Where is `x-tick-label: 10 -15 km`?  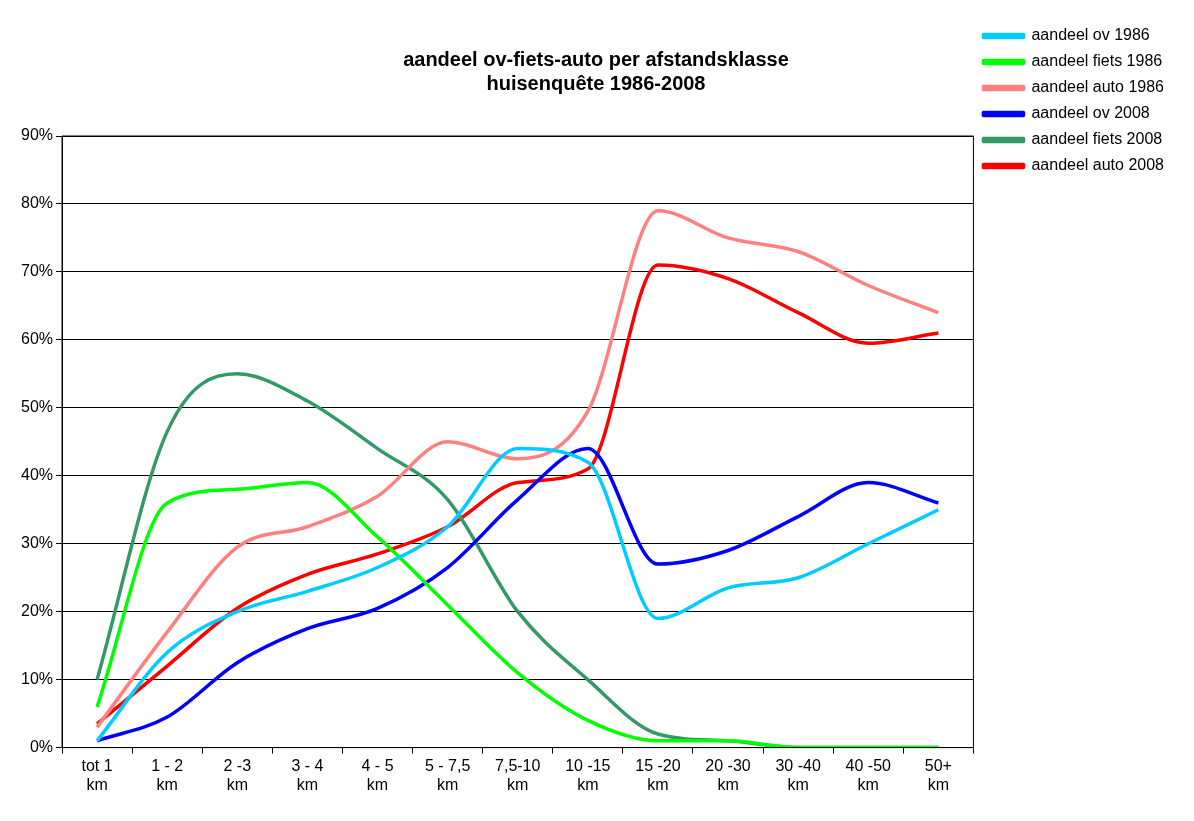
x-tick-label: 10 -15 km is located at coordinates (588, 774).